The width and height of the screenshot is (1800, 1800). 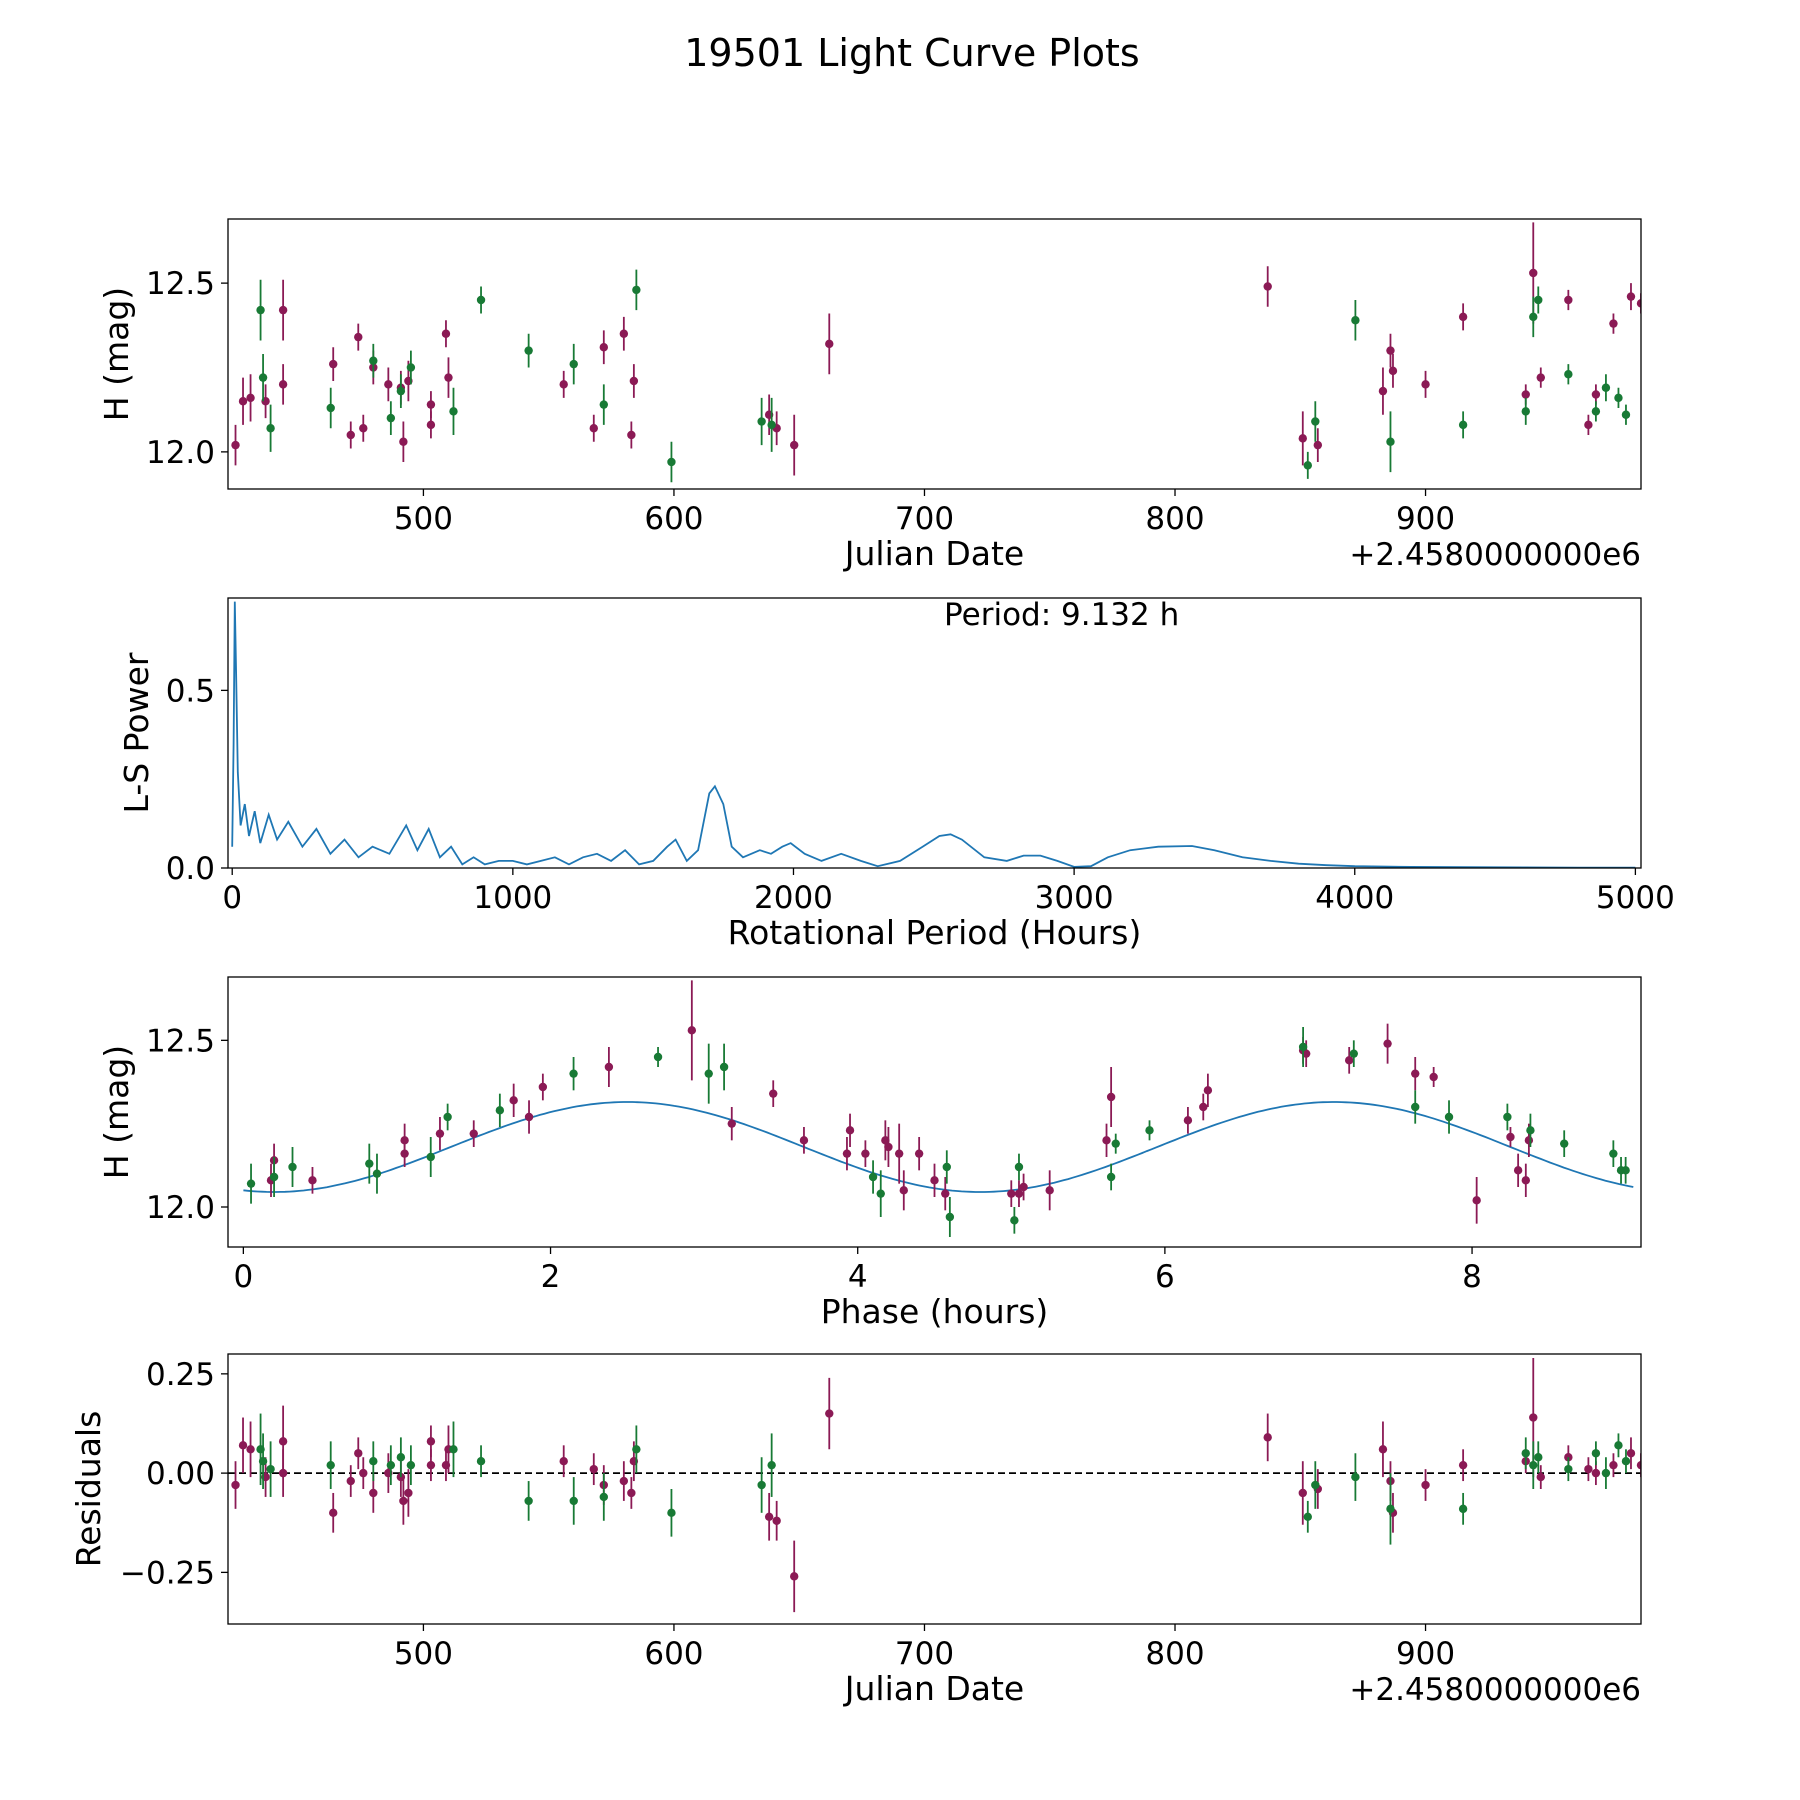 I want to click on x-tick-label: 500, so click(x=423, y=519).